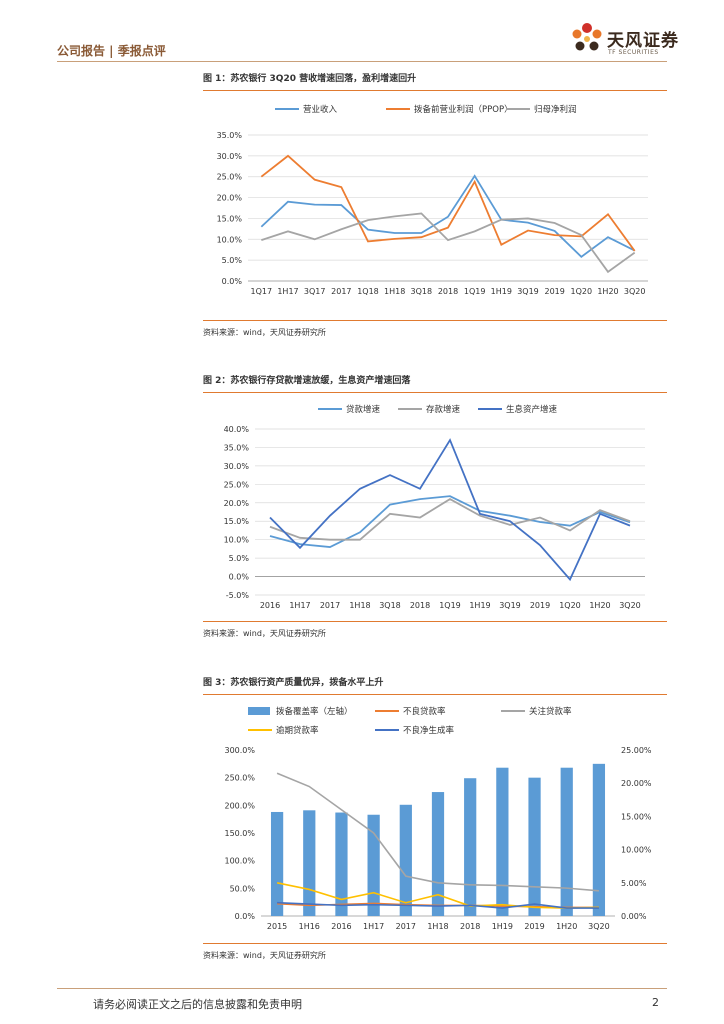 This screenshot has width=724, height=1024. What do you see at coordinates (330, 605) in the screenshot?
I see `fig2-xtick-label: 2017` at bounding box center [330, 605].